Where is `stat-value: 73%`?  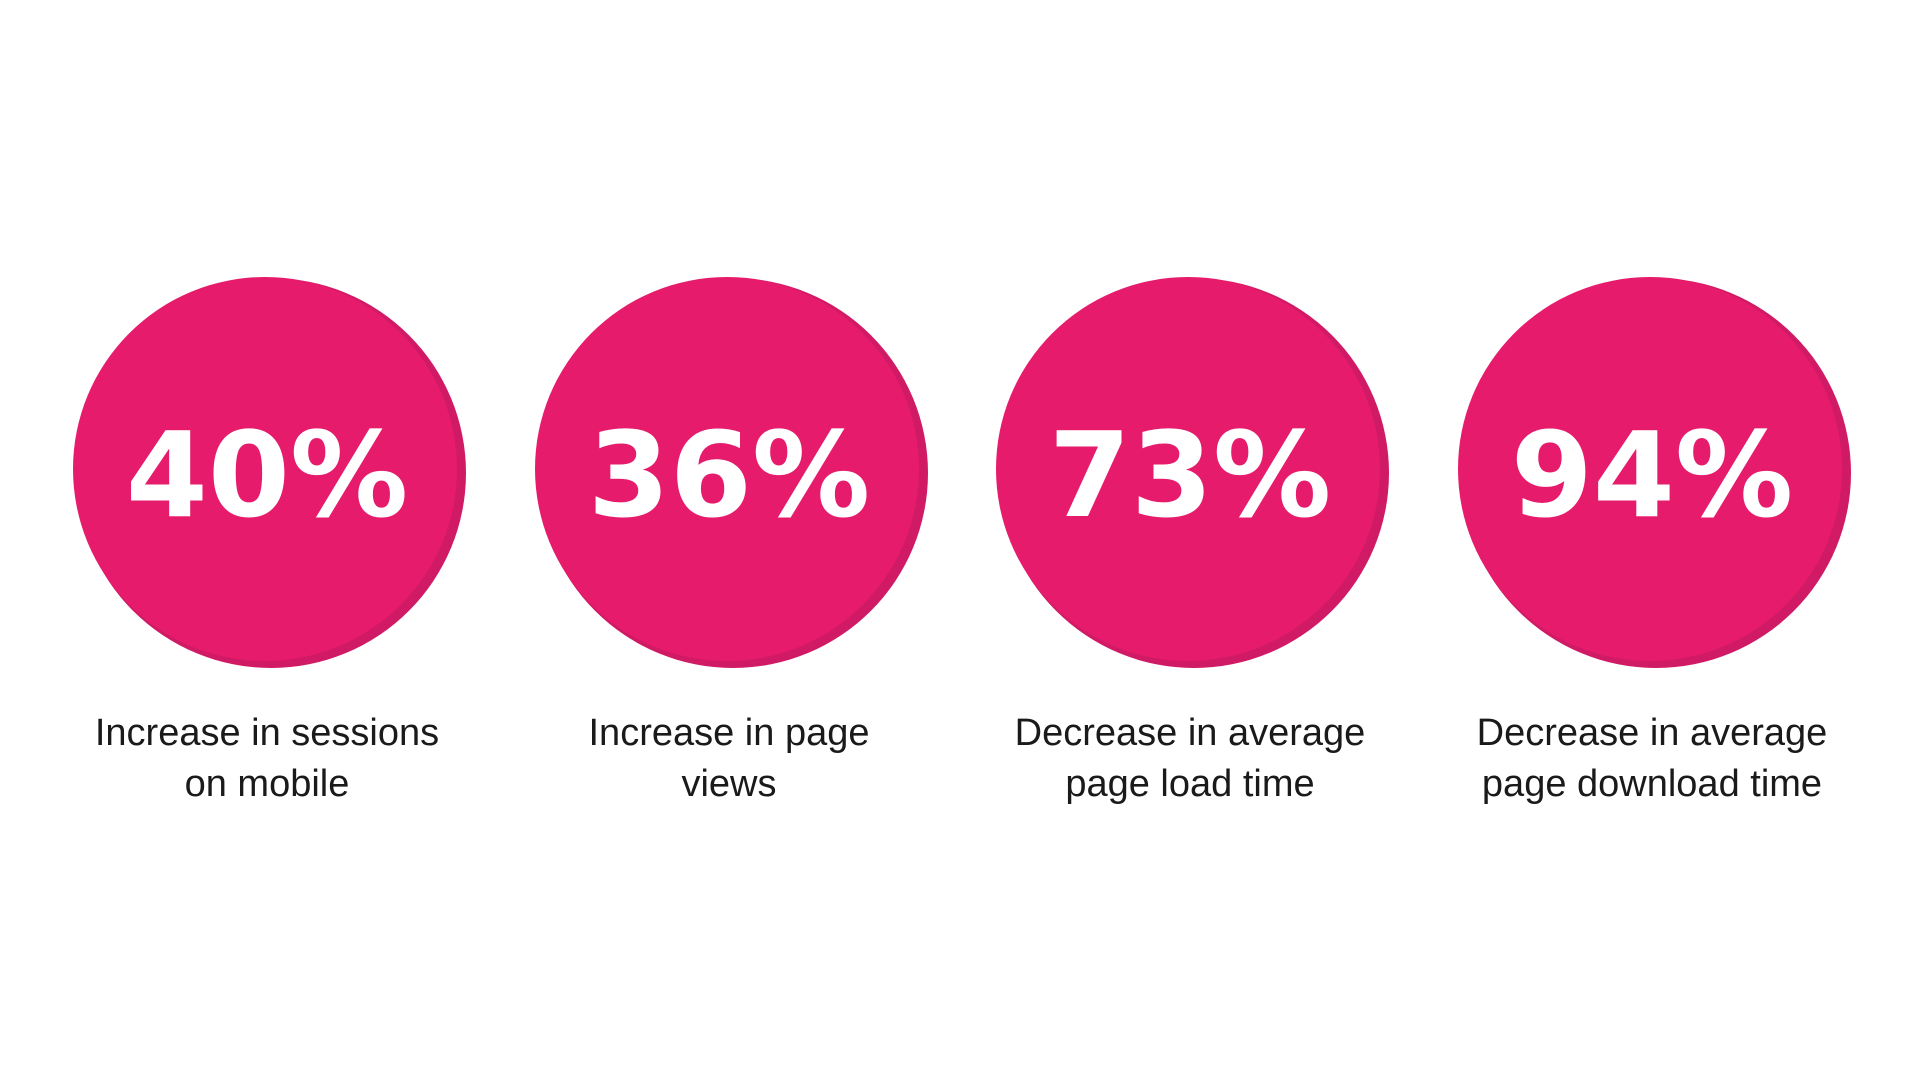 stat-value: 73% is located at coordinates (1190, 475).